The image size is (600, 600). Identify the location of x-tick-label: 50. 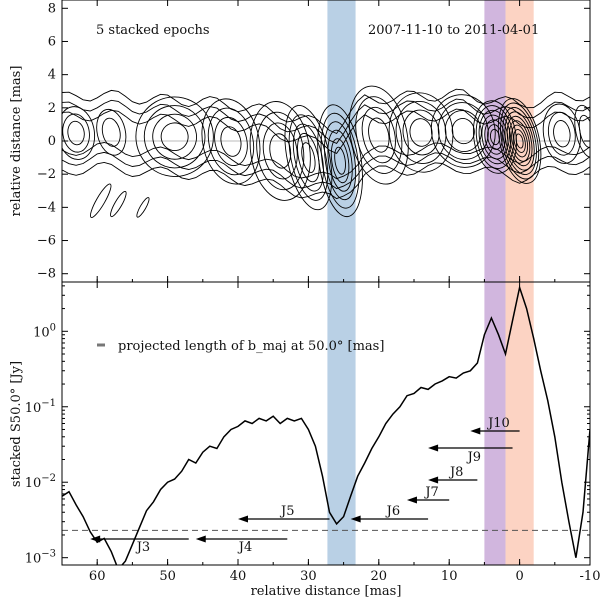
(167, 576).